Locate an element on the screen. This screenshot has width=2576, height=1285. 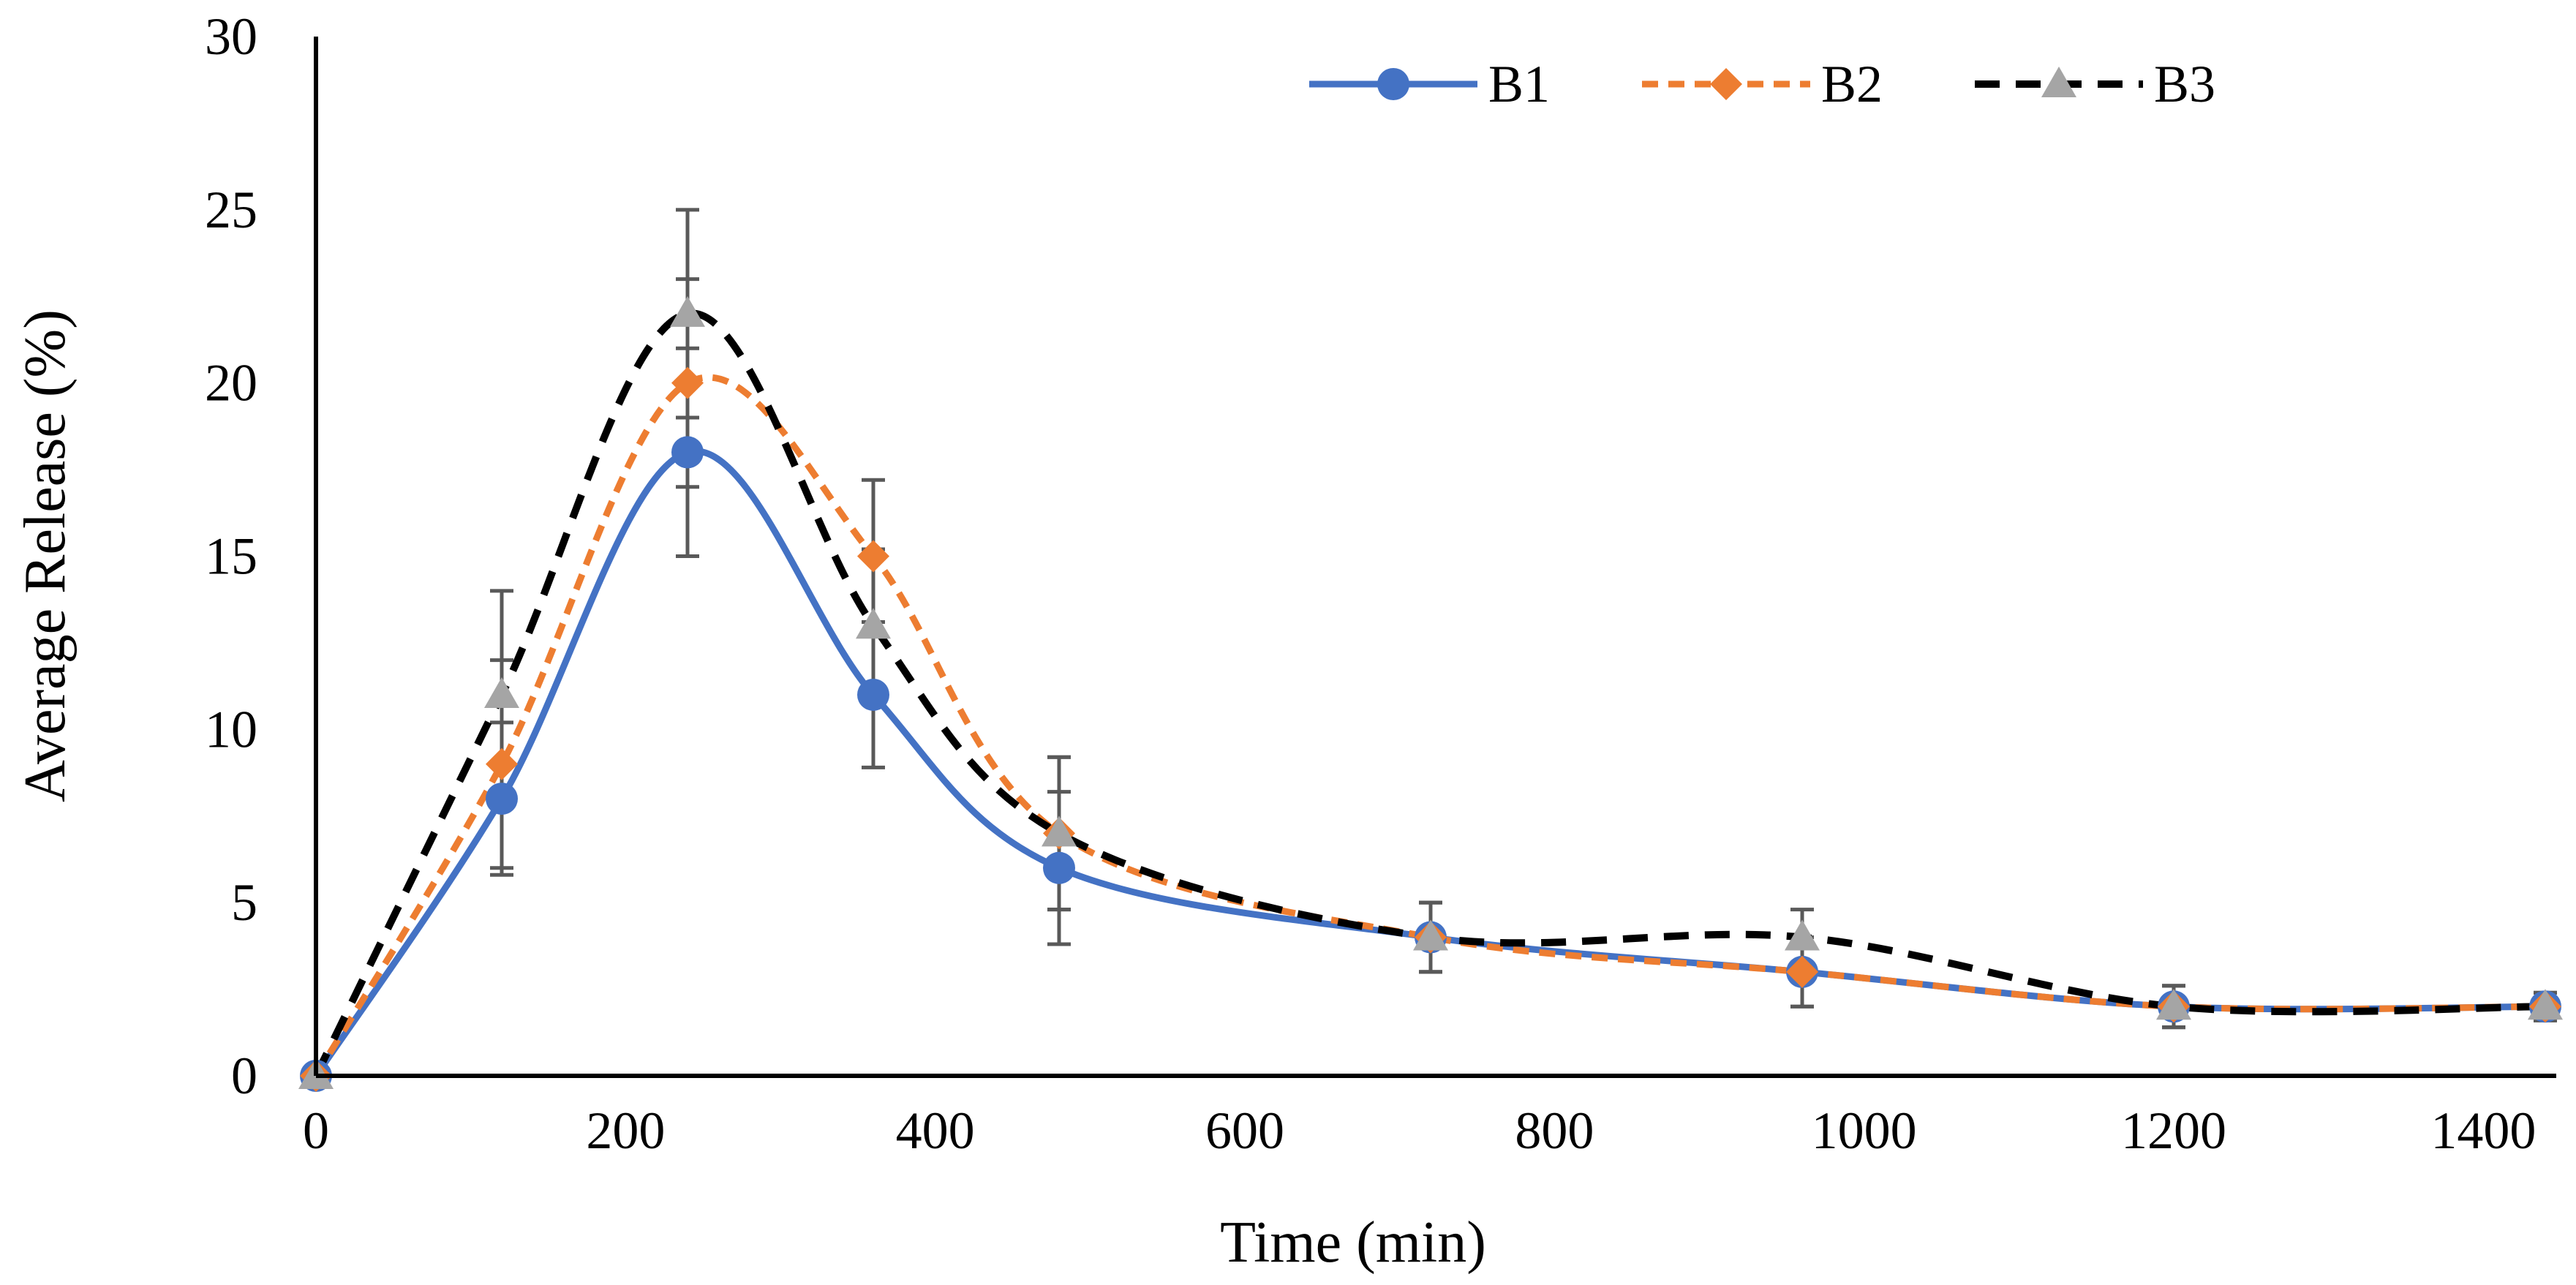
x-axis-title: Time (min) is located at coordinates (1353, 1242).